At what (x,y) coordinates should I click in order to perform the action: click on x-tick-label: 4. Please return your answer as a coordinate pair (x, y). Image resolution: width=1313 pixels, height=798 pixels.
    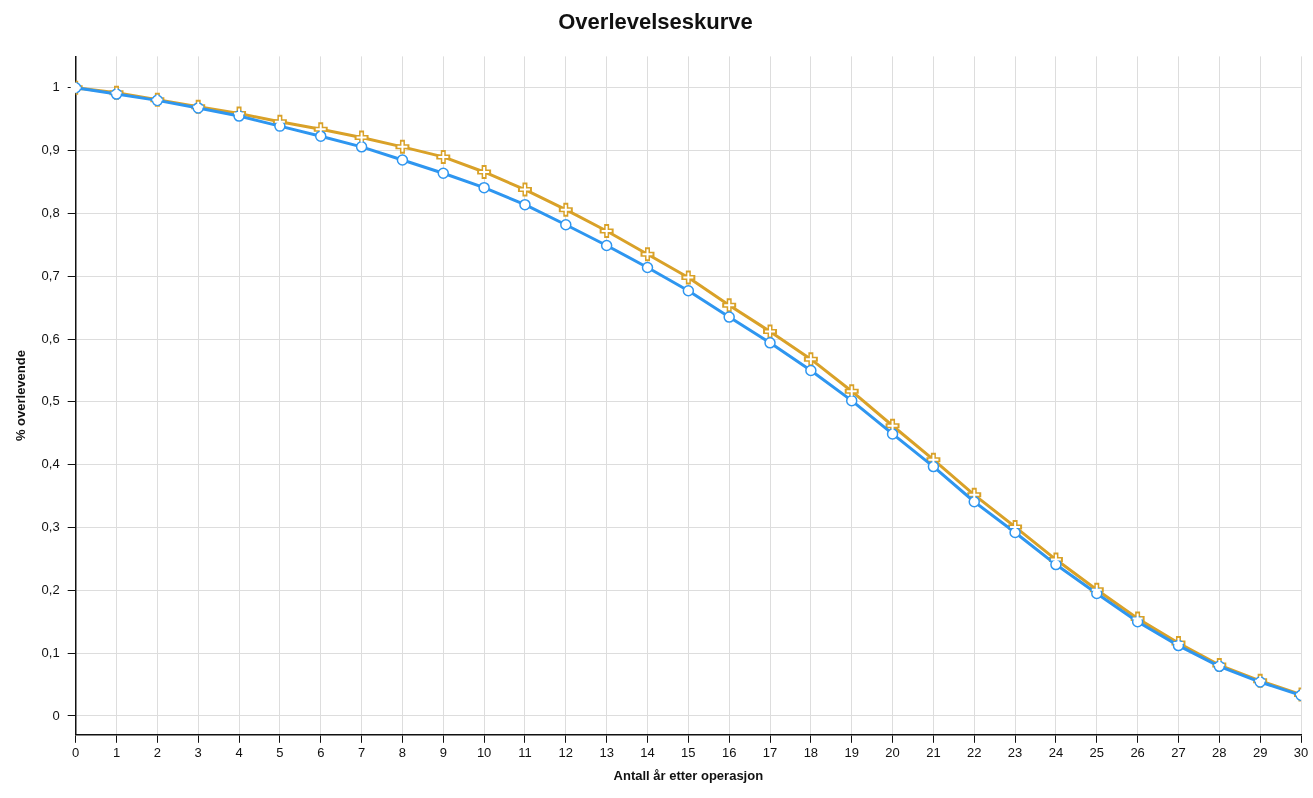
    Looking at the image, I should click on (239, 753).